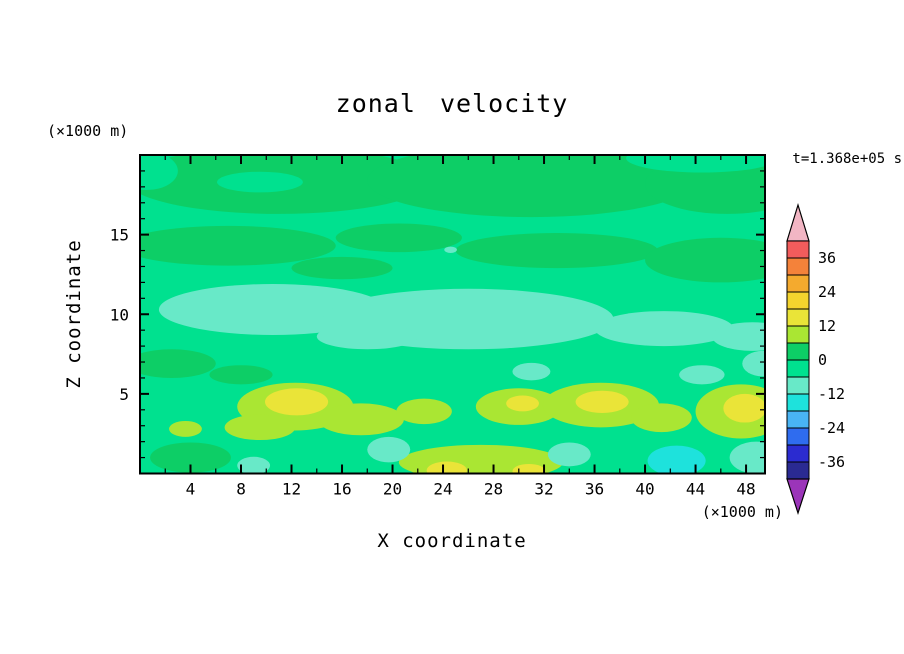 This screenshot has height=654, width=904. What do you see at coordinates (644, 489) in the screenshot?
I see `x-tick-label: 40` at bounding box center [644, 489].